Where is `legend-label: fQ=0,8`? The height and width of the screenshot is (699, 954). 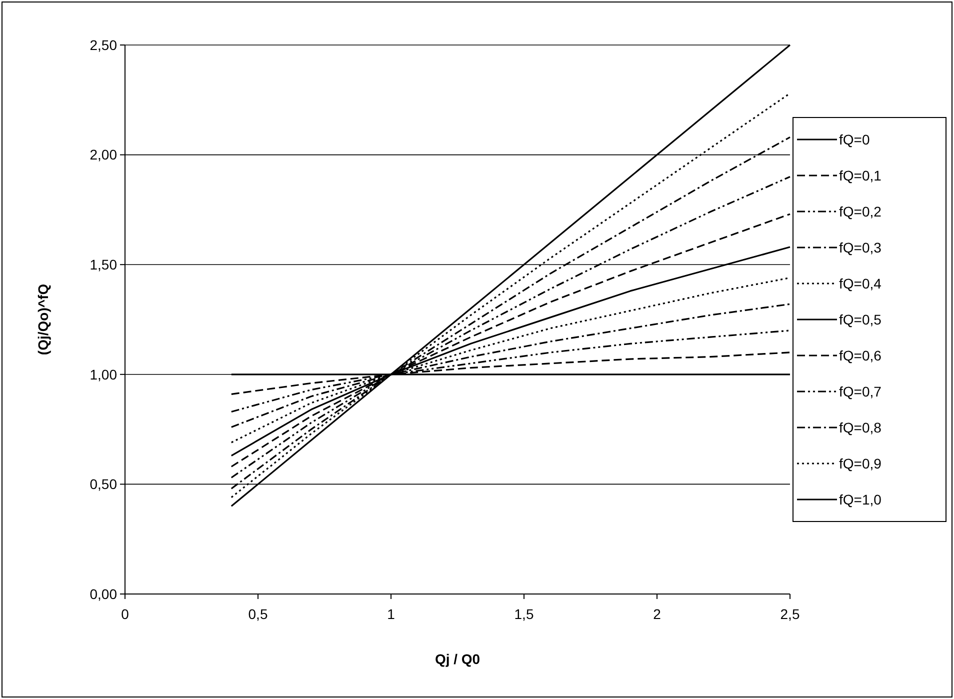 legend-label: fQ=0,8 is located at coordinates (860, 427).